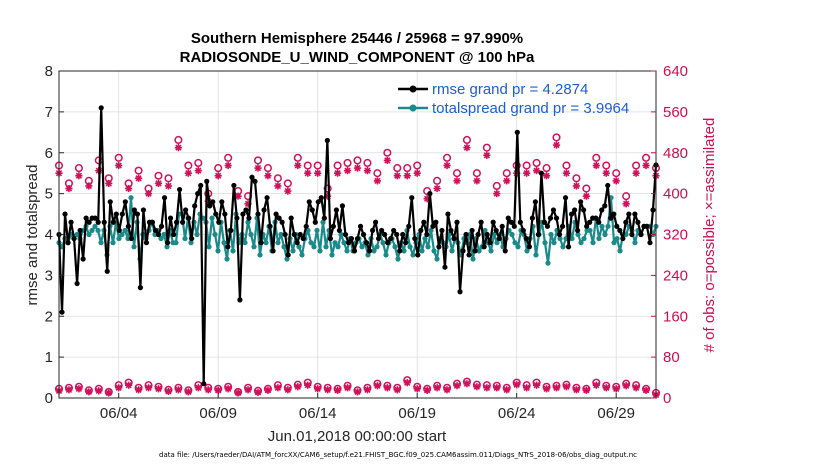 The width and height of the screenshot is (830, 470). I want to click on y-axis-right-label: # of obs: o=possible; ×=assimilated, so click(709, 235).